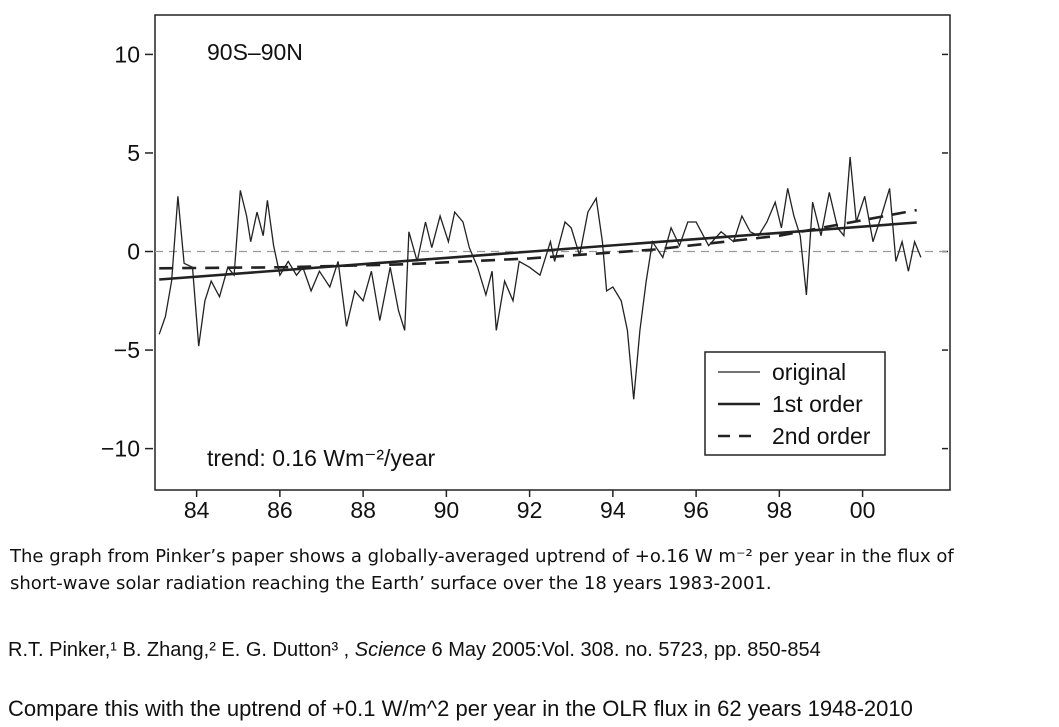 Image resolution: width=1059 pixels, height=727 pixels. Describe the element at coordinates (817, 404) in the screenshot. I see `legend-label: 1st order` at that location.